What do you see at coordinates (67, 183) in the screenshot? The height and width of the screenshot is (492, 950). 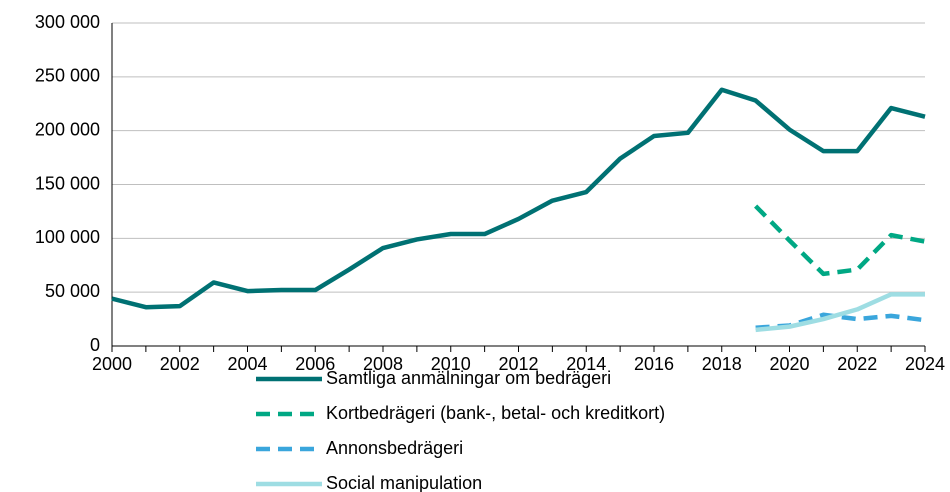 I see `y-tick-label: 150 000` at bounding box center [67, 183].